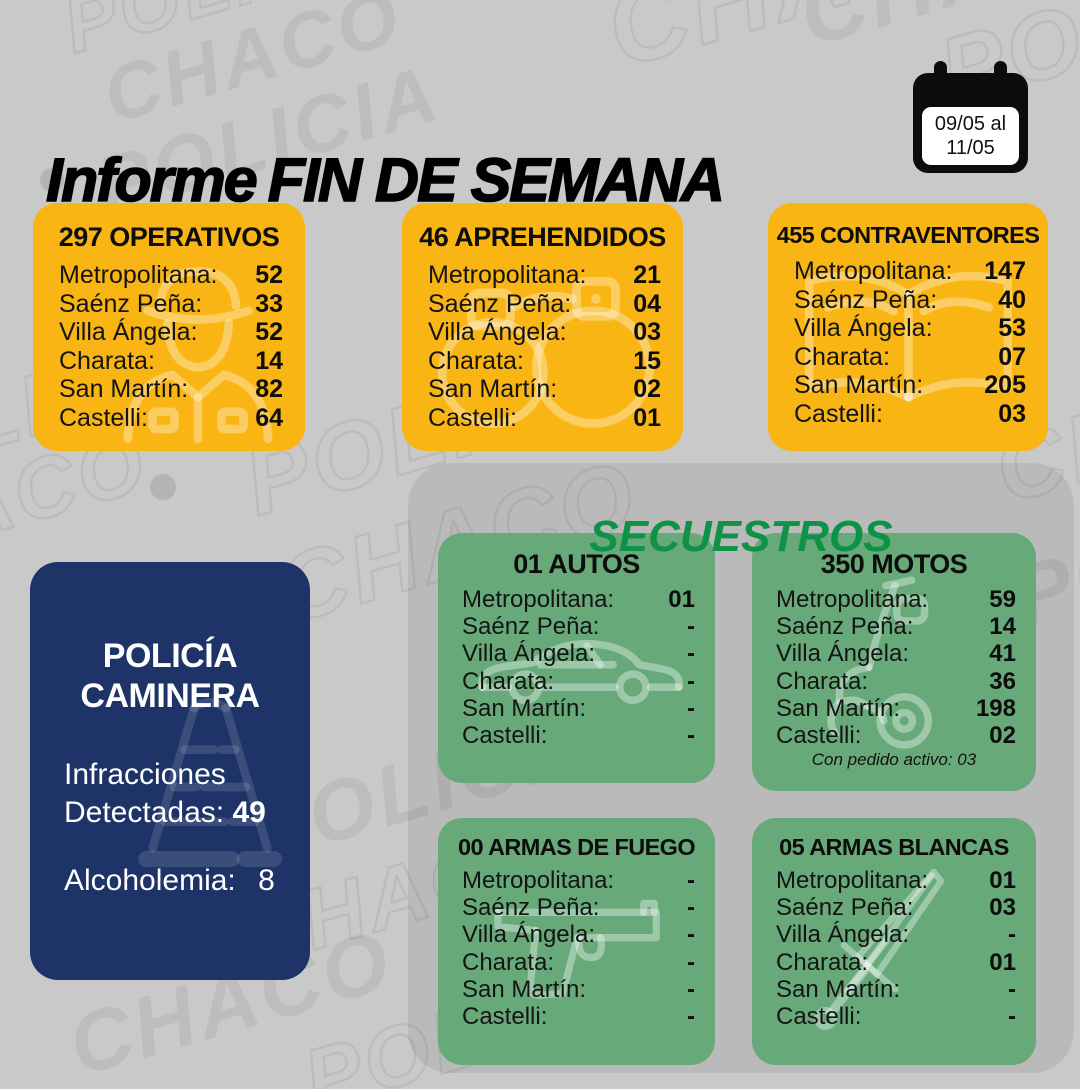 This screenshot has height=1089, width=1080. Describe the element at coordinates (187, 881) in the screenshot. I see `alcoholemia-stat: Alcoholemia: 8` at that location.